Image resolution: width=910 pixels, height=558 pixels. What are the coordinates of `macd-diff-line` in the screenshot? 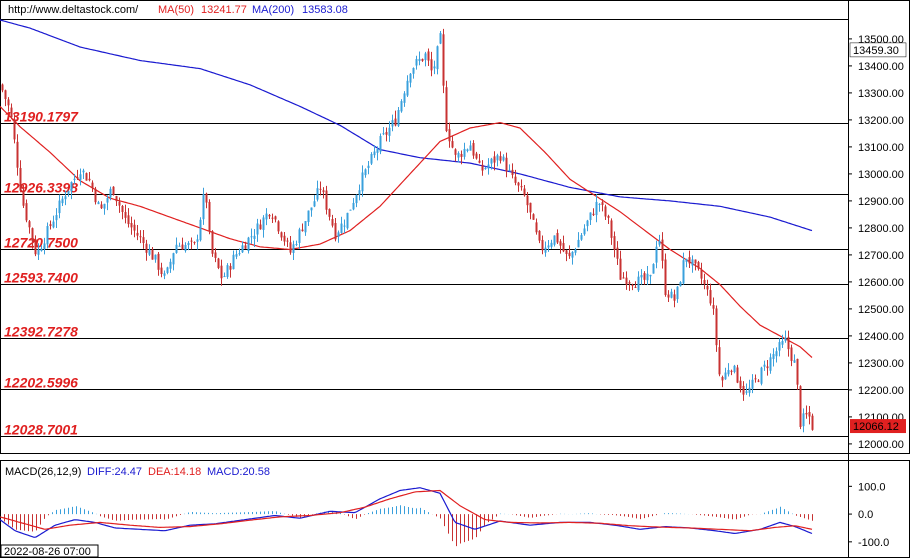 It's located at (406, 512).